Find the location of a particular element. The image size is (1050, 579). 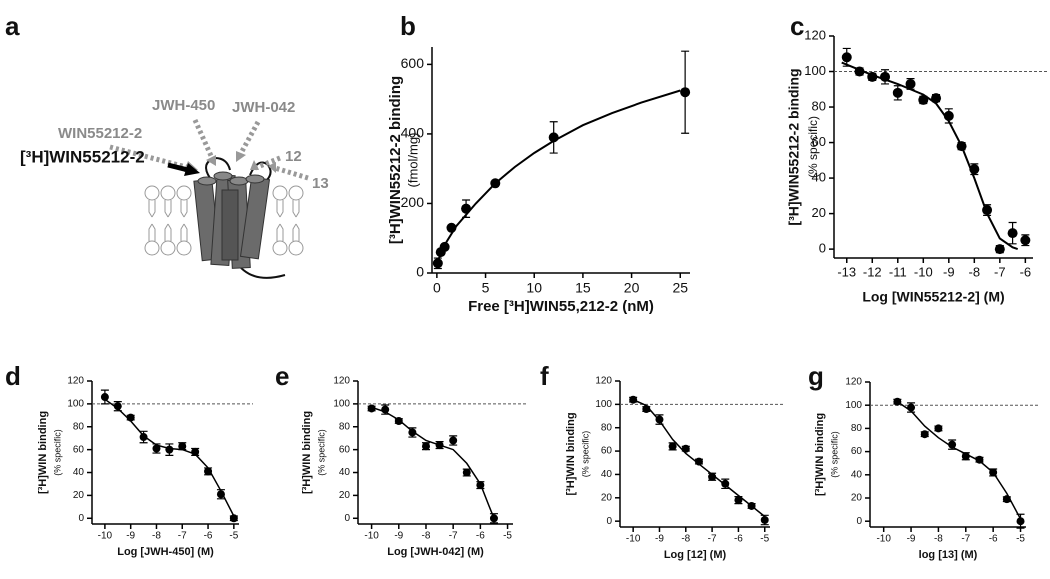

panel-label: g is located at coordinates (816, 376).